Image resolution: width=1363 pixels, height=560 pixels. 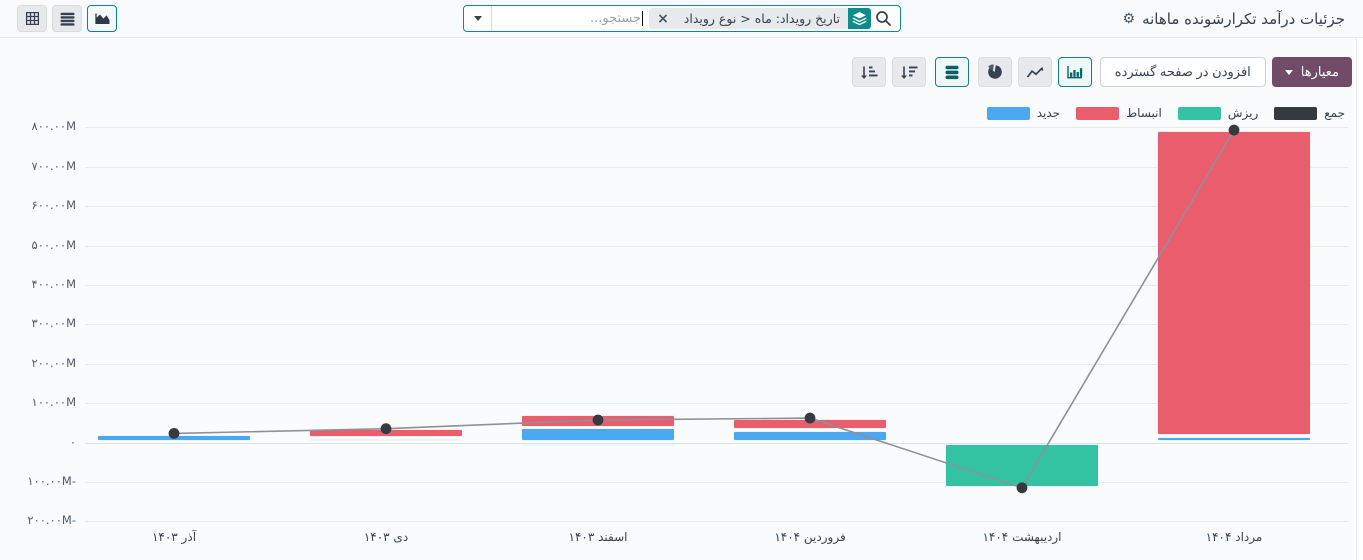 What do you see at coordinates (1165, 113) in the screenshot?
I see `chart-legend: جمع ریزش انبساط جدید` at bounding box center [1165, 113].